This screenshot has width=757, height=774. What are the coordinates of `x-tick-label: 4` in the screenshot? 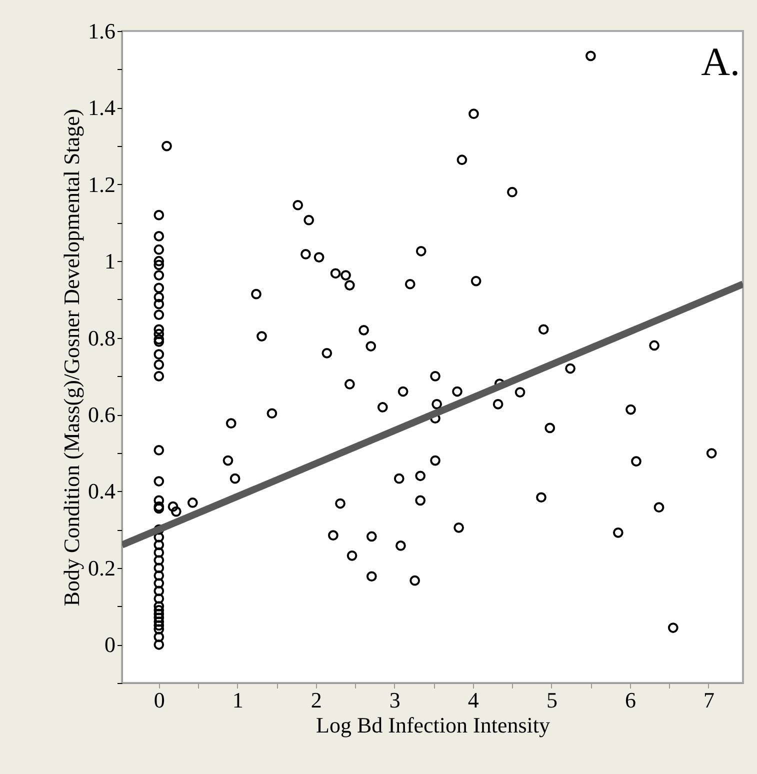 It's located at (473, 700).